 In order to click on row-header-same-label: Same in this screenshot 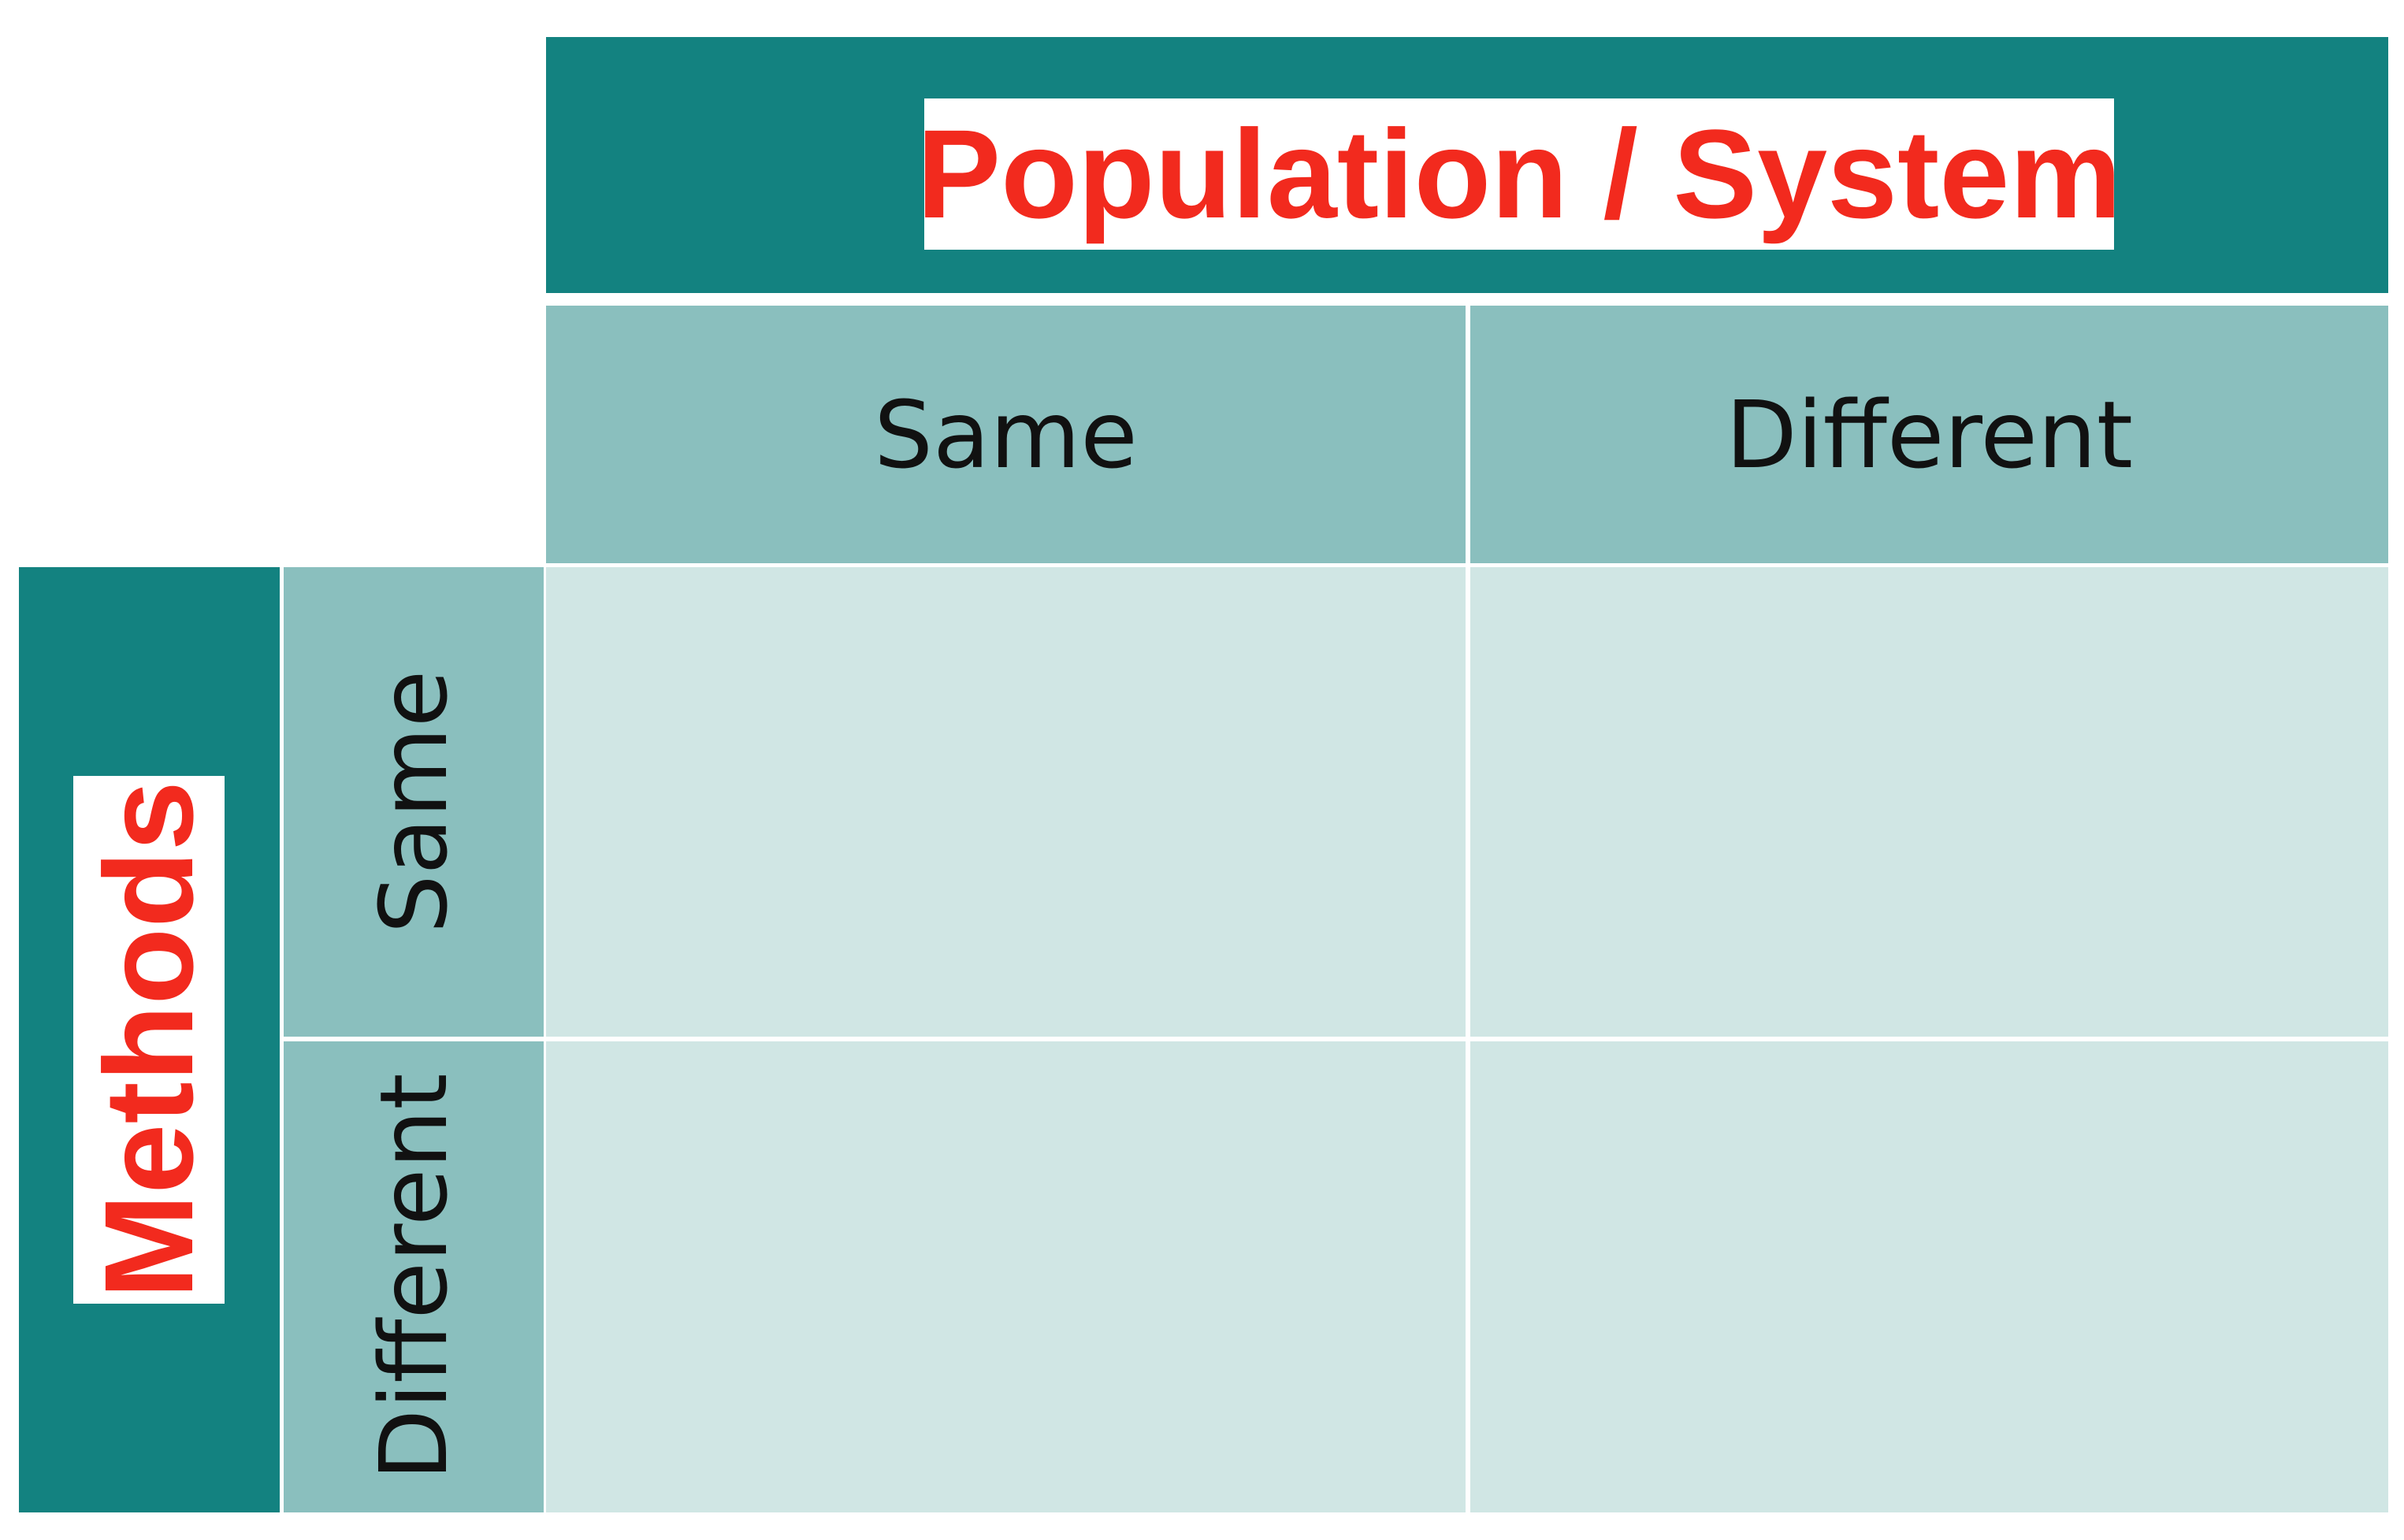, I will do `click(413, 802)`.